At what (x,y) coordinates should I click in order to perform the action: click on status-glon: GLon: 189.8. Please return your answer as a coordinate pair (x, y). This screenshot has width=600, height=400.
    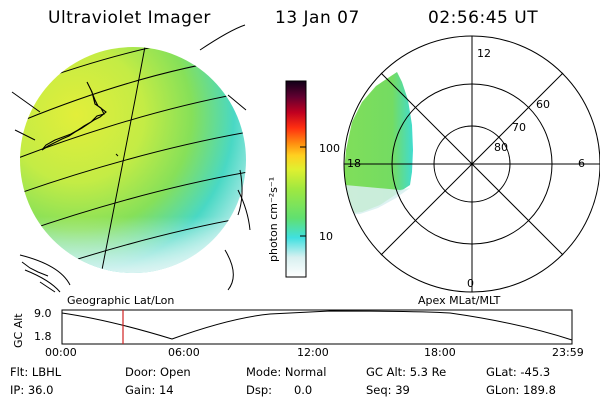
    Looking at the image, I should click on (521, 390).